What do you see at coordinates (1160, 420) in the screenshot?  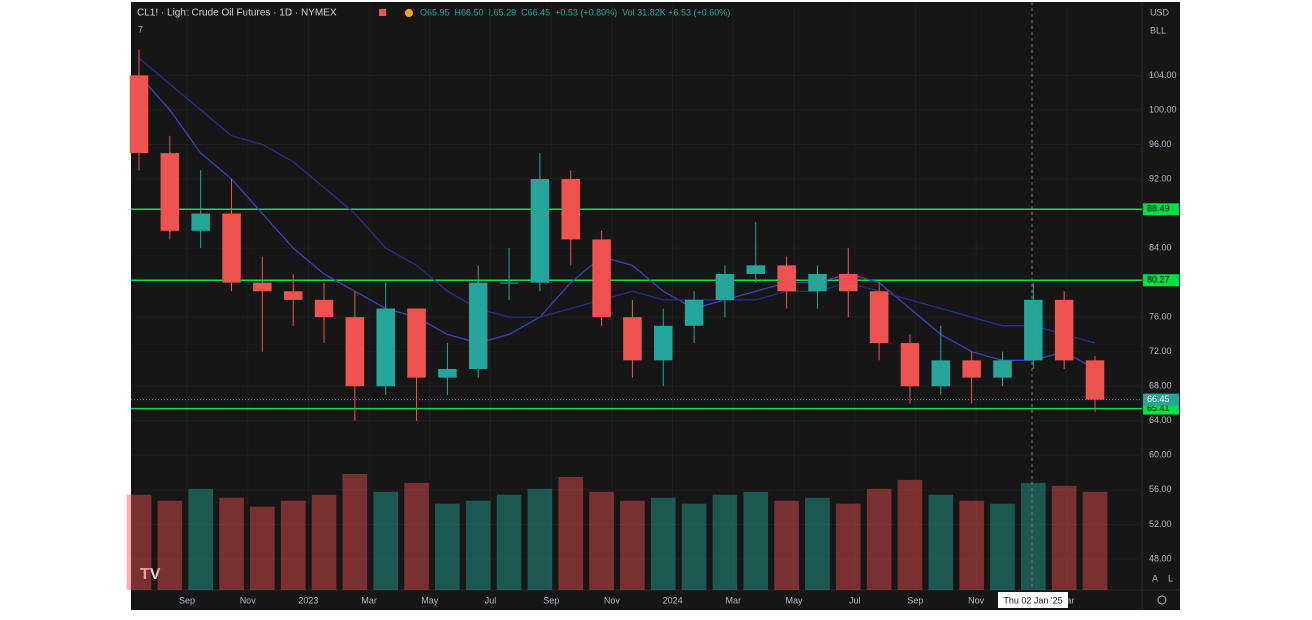 I see `y-tick-label: 64.00` at bounding box center [1160, 420].